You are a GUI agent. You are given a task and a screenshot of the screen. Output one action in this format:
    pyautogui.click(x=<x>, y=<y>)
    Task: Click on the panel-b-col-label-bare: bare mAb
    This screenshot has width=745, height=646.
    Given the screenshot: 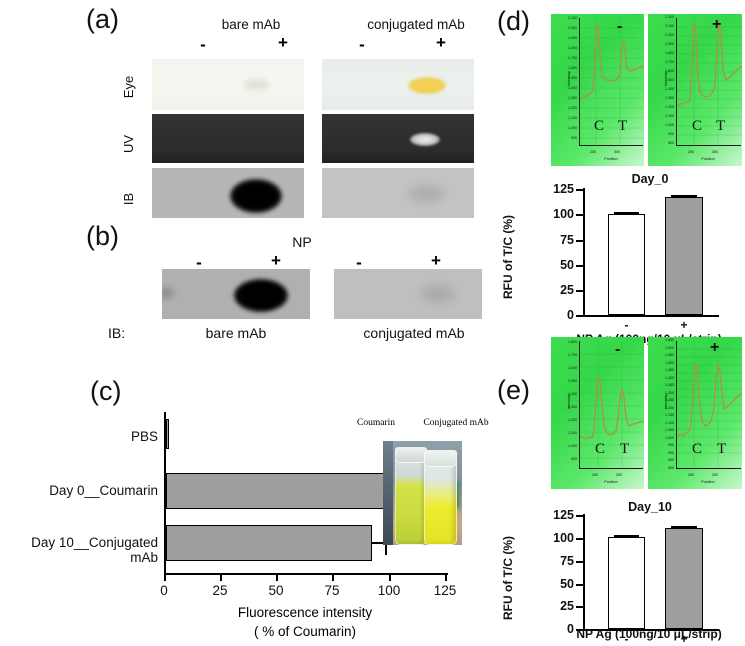 What is the action you would take?
    pyautogui.click(x=236, y=333)
    